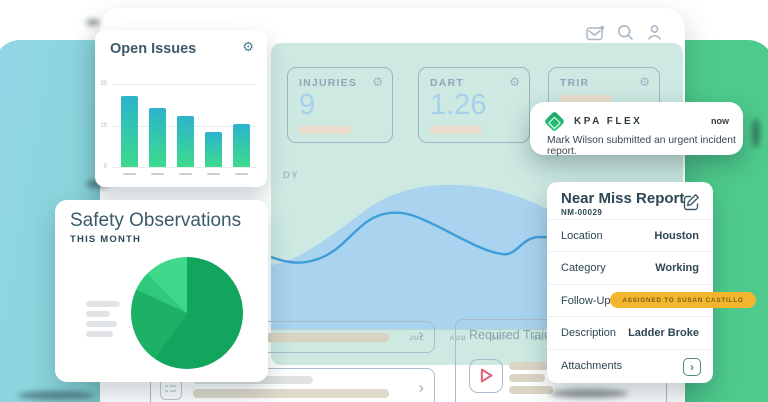 Image resolution: width=768 pixels, height=402 pixels. I want to click on kpi-card-injuries: INJURIES ⚙ 9, so click(340, 105).